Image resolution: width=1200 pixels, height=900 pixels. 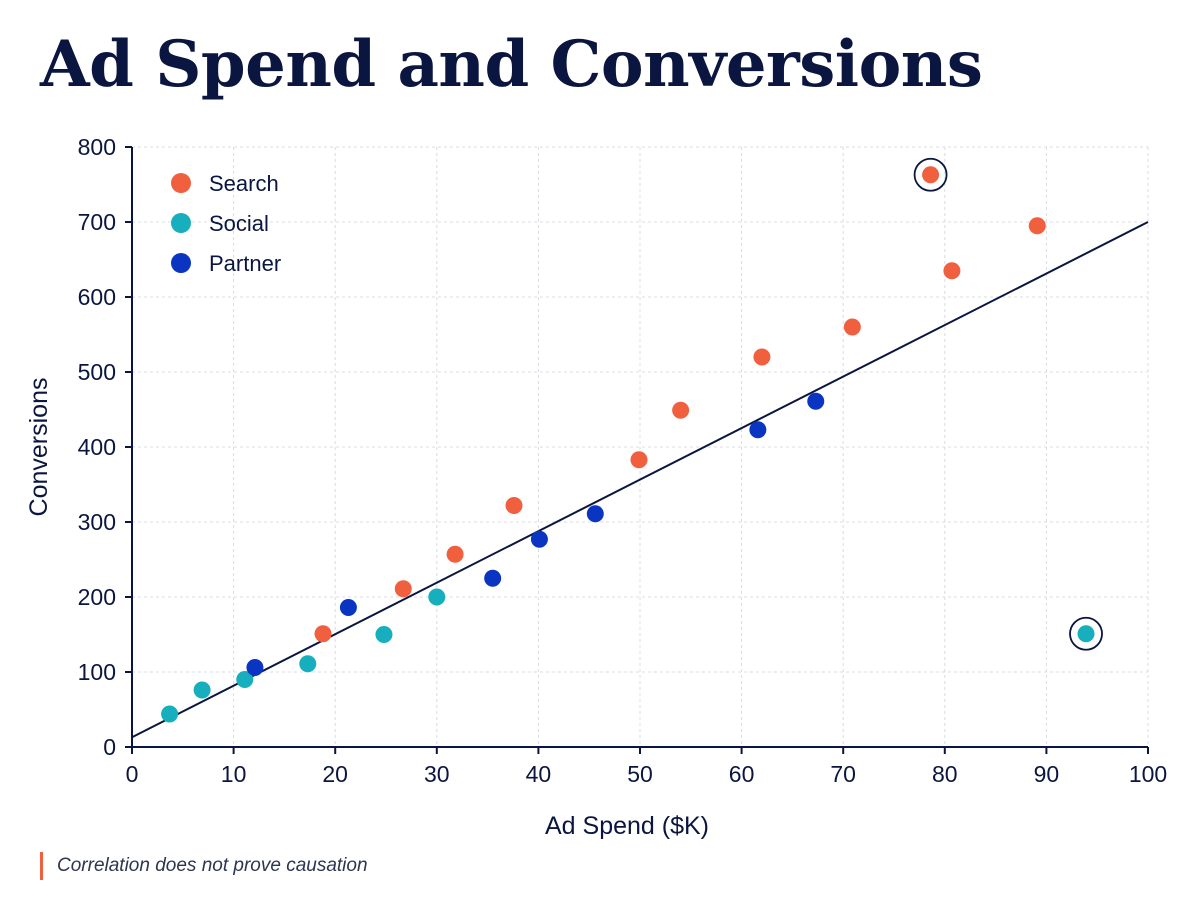 What do you see at coordinates (181, 223) in the screenshot?
I see `legend-swatch-social` at bounding box center [181, 223].